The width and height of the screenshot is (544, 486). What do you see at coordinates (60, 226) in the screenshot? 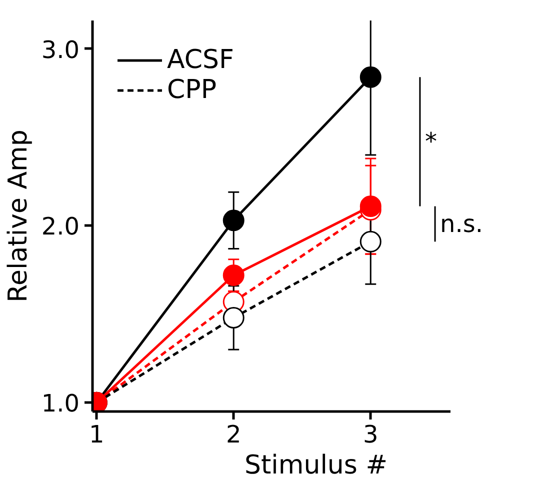
I see `y-tick-label: 2.0` at bounding box center [60, 226].